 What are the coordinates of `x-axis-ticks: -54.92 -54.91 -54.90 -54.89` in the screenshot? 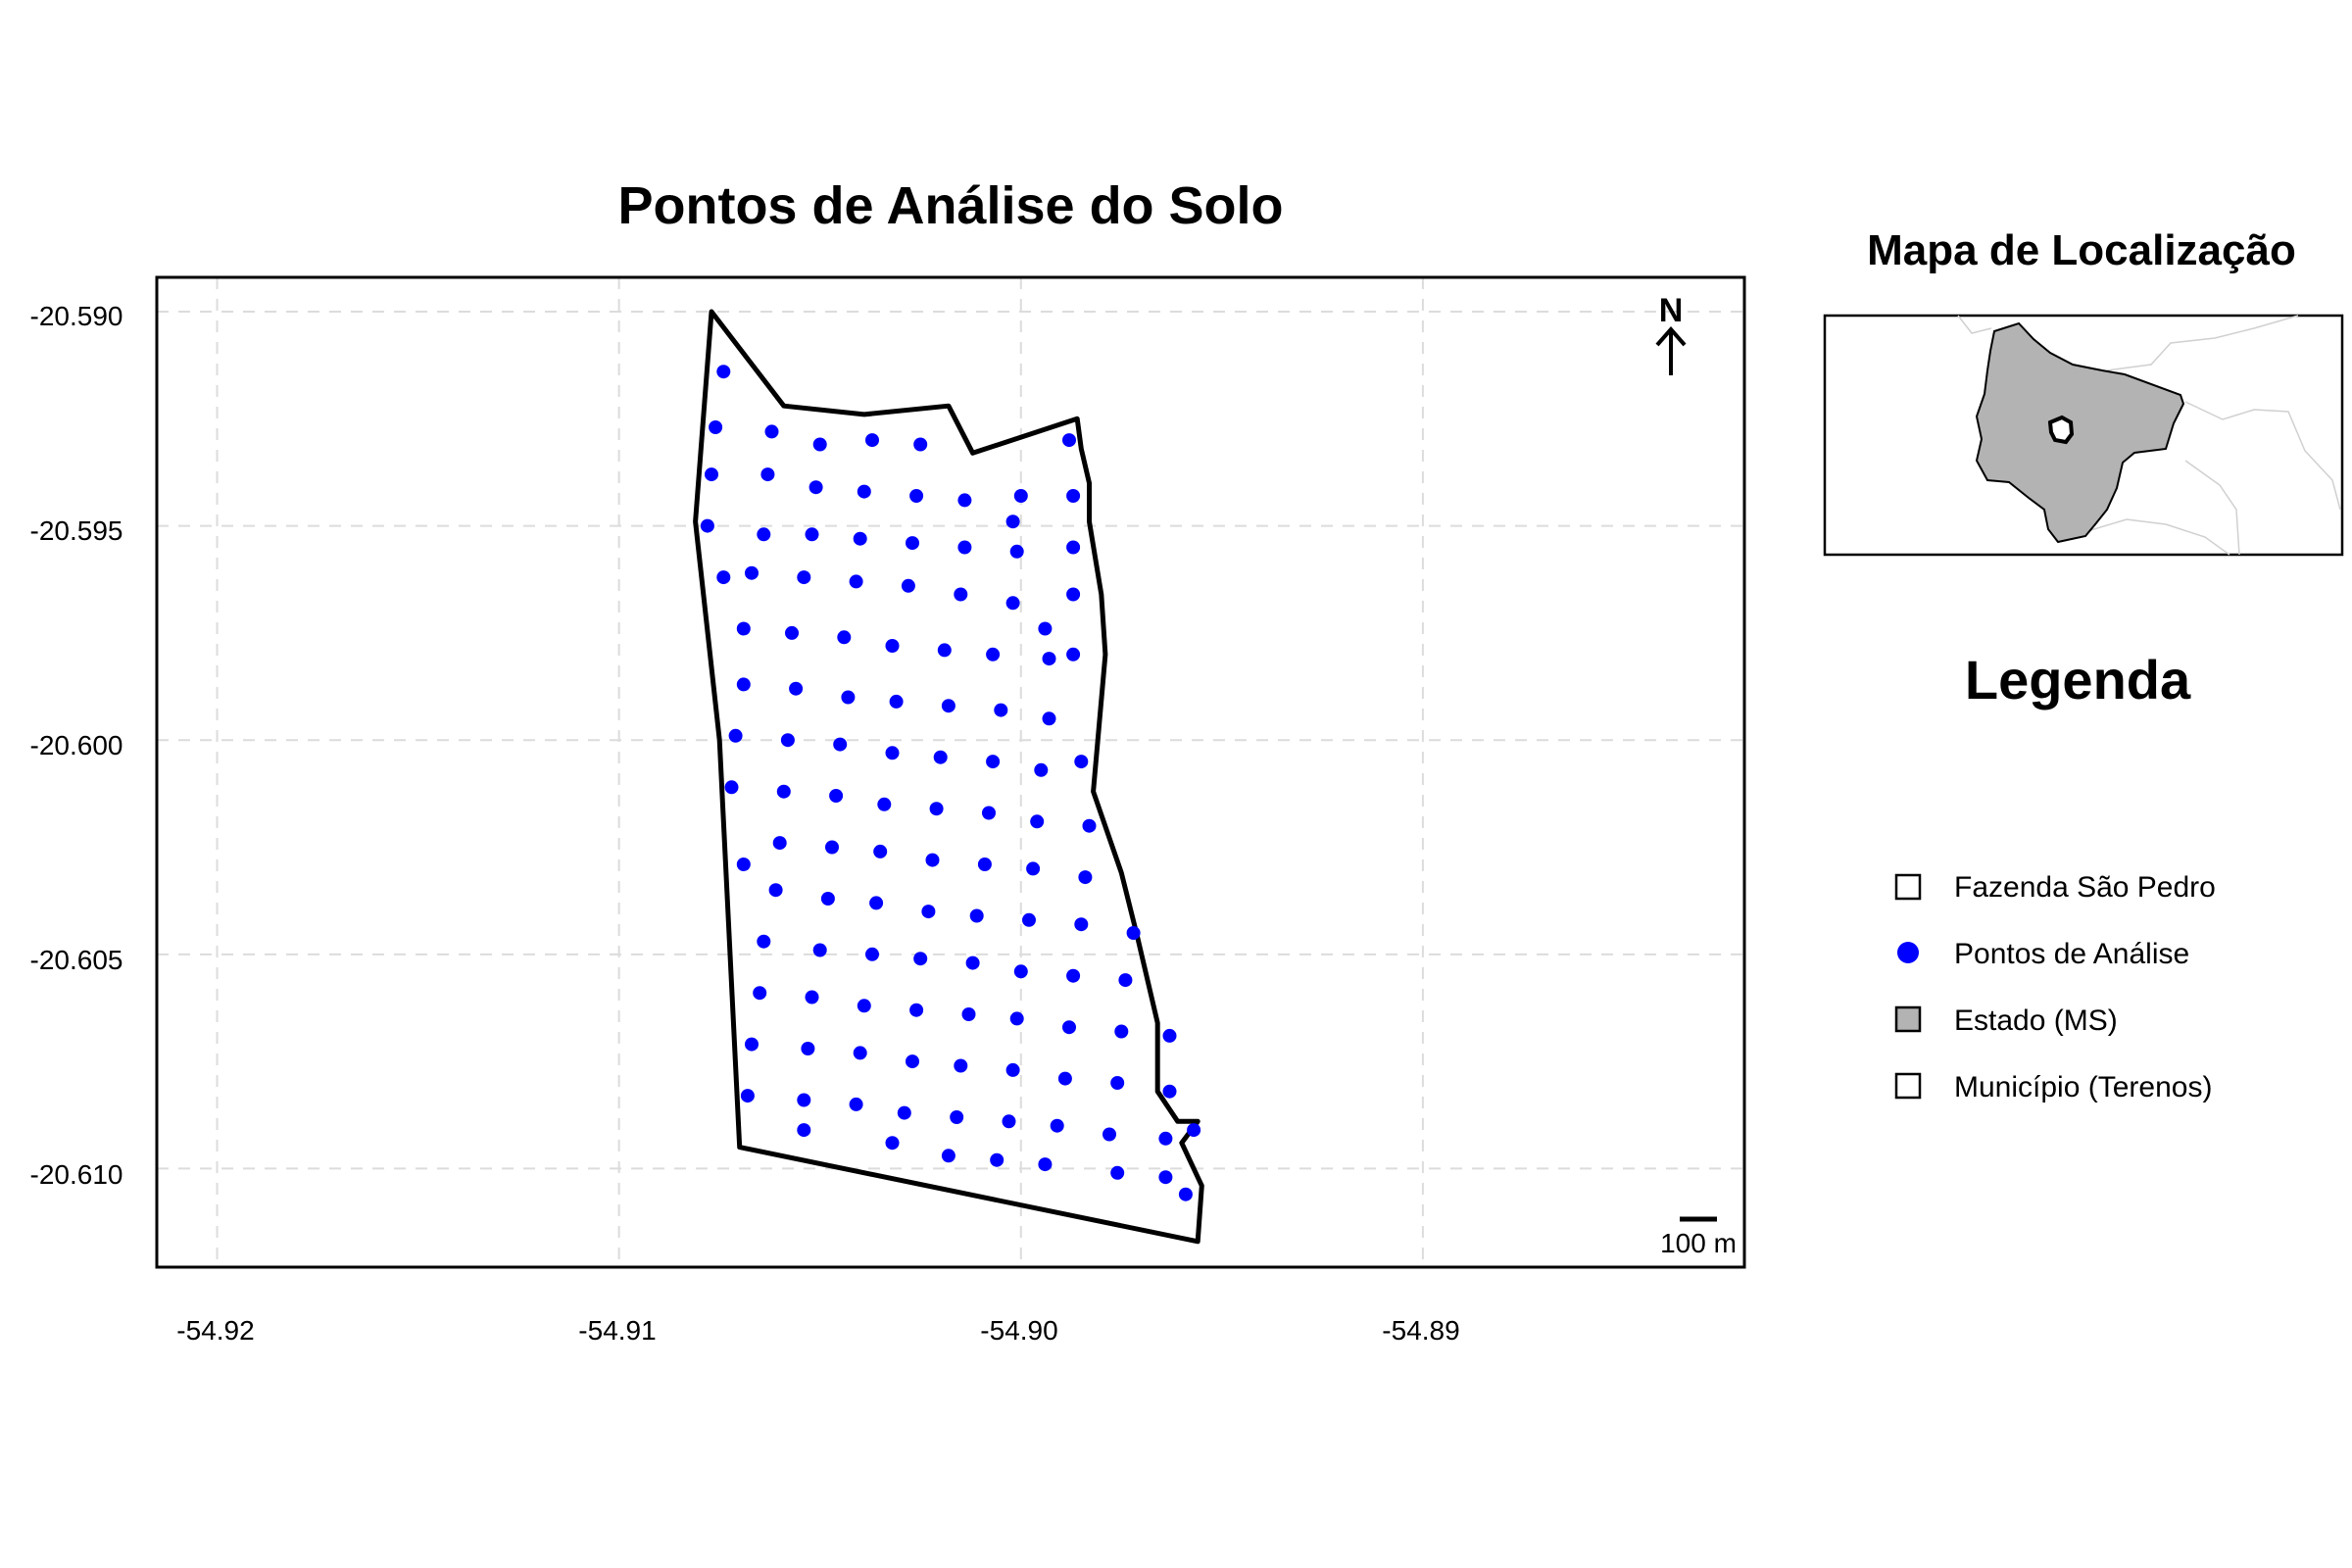 It's located at (817, 1330).